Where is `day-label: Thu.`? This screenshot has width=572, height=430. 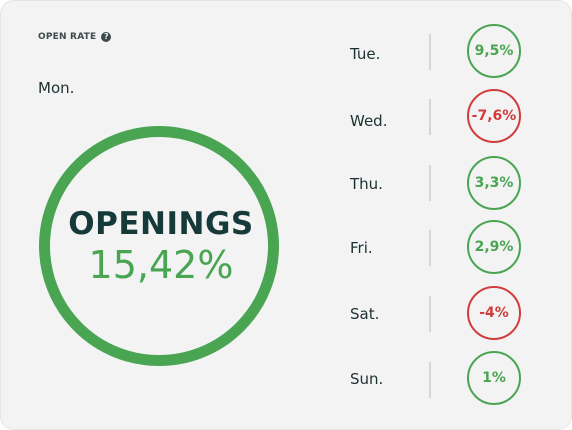 day-label: Thu. is located at coordinates (366, 184).